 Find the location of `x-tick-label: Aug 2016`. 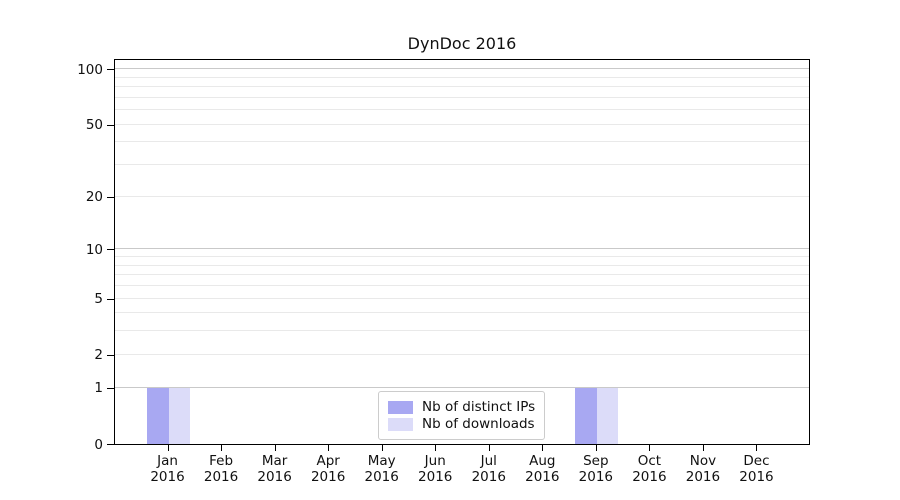

x-tick-label: Aug 2016 is located at coordinates (542, 469).